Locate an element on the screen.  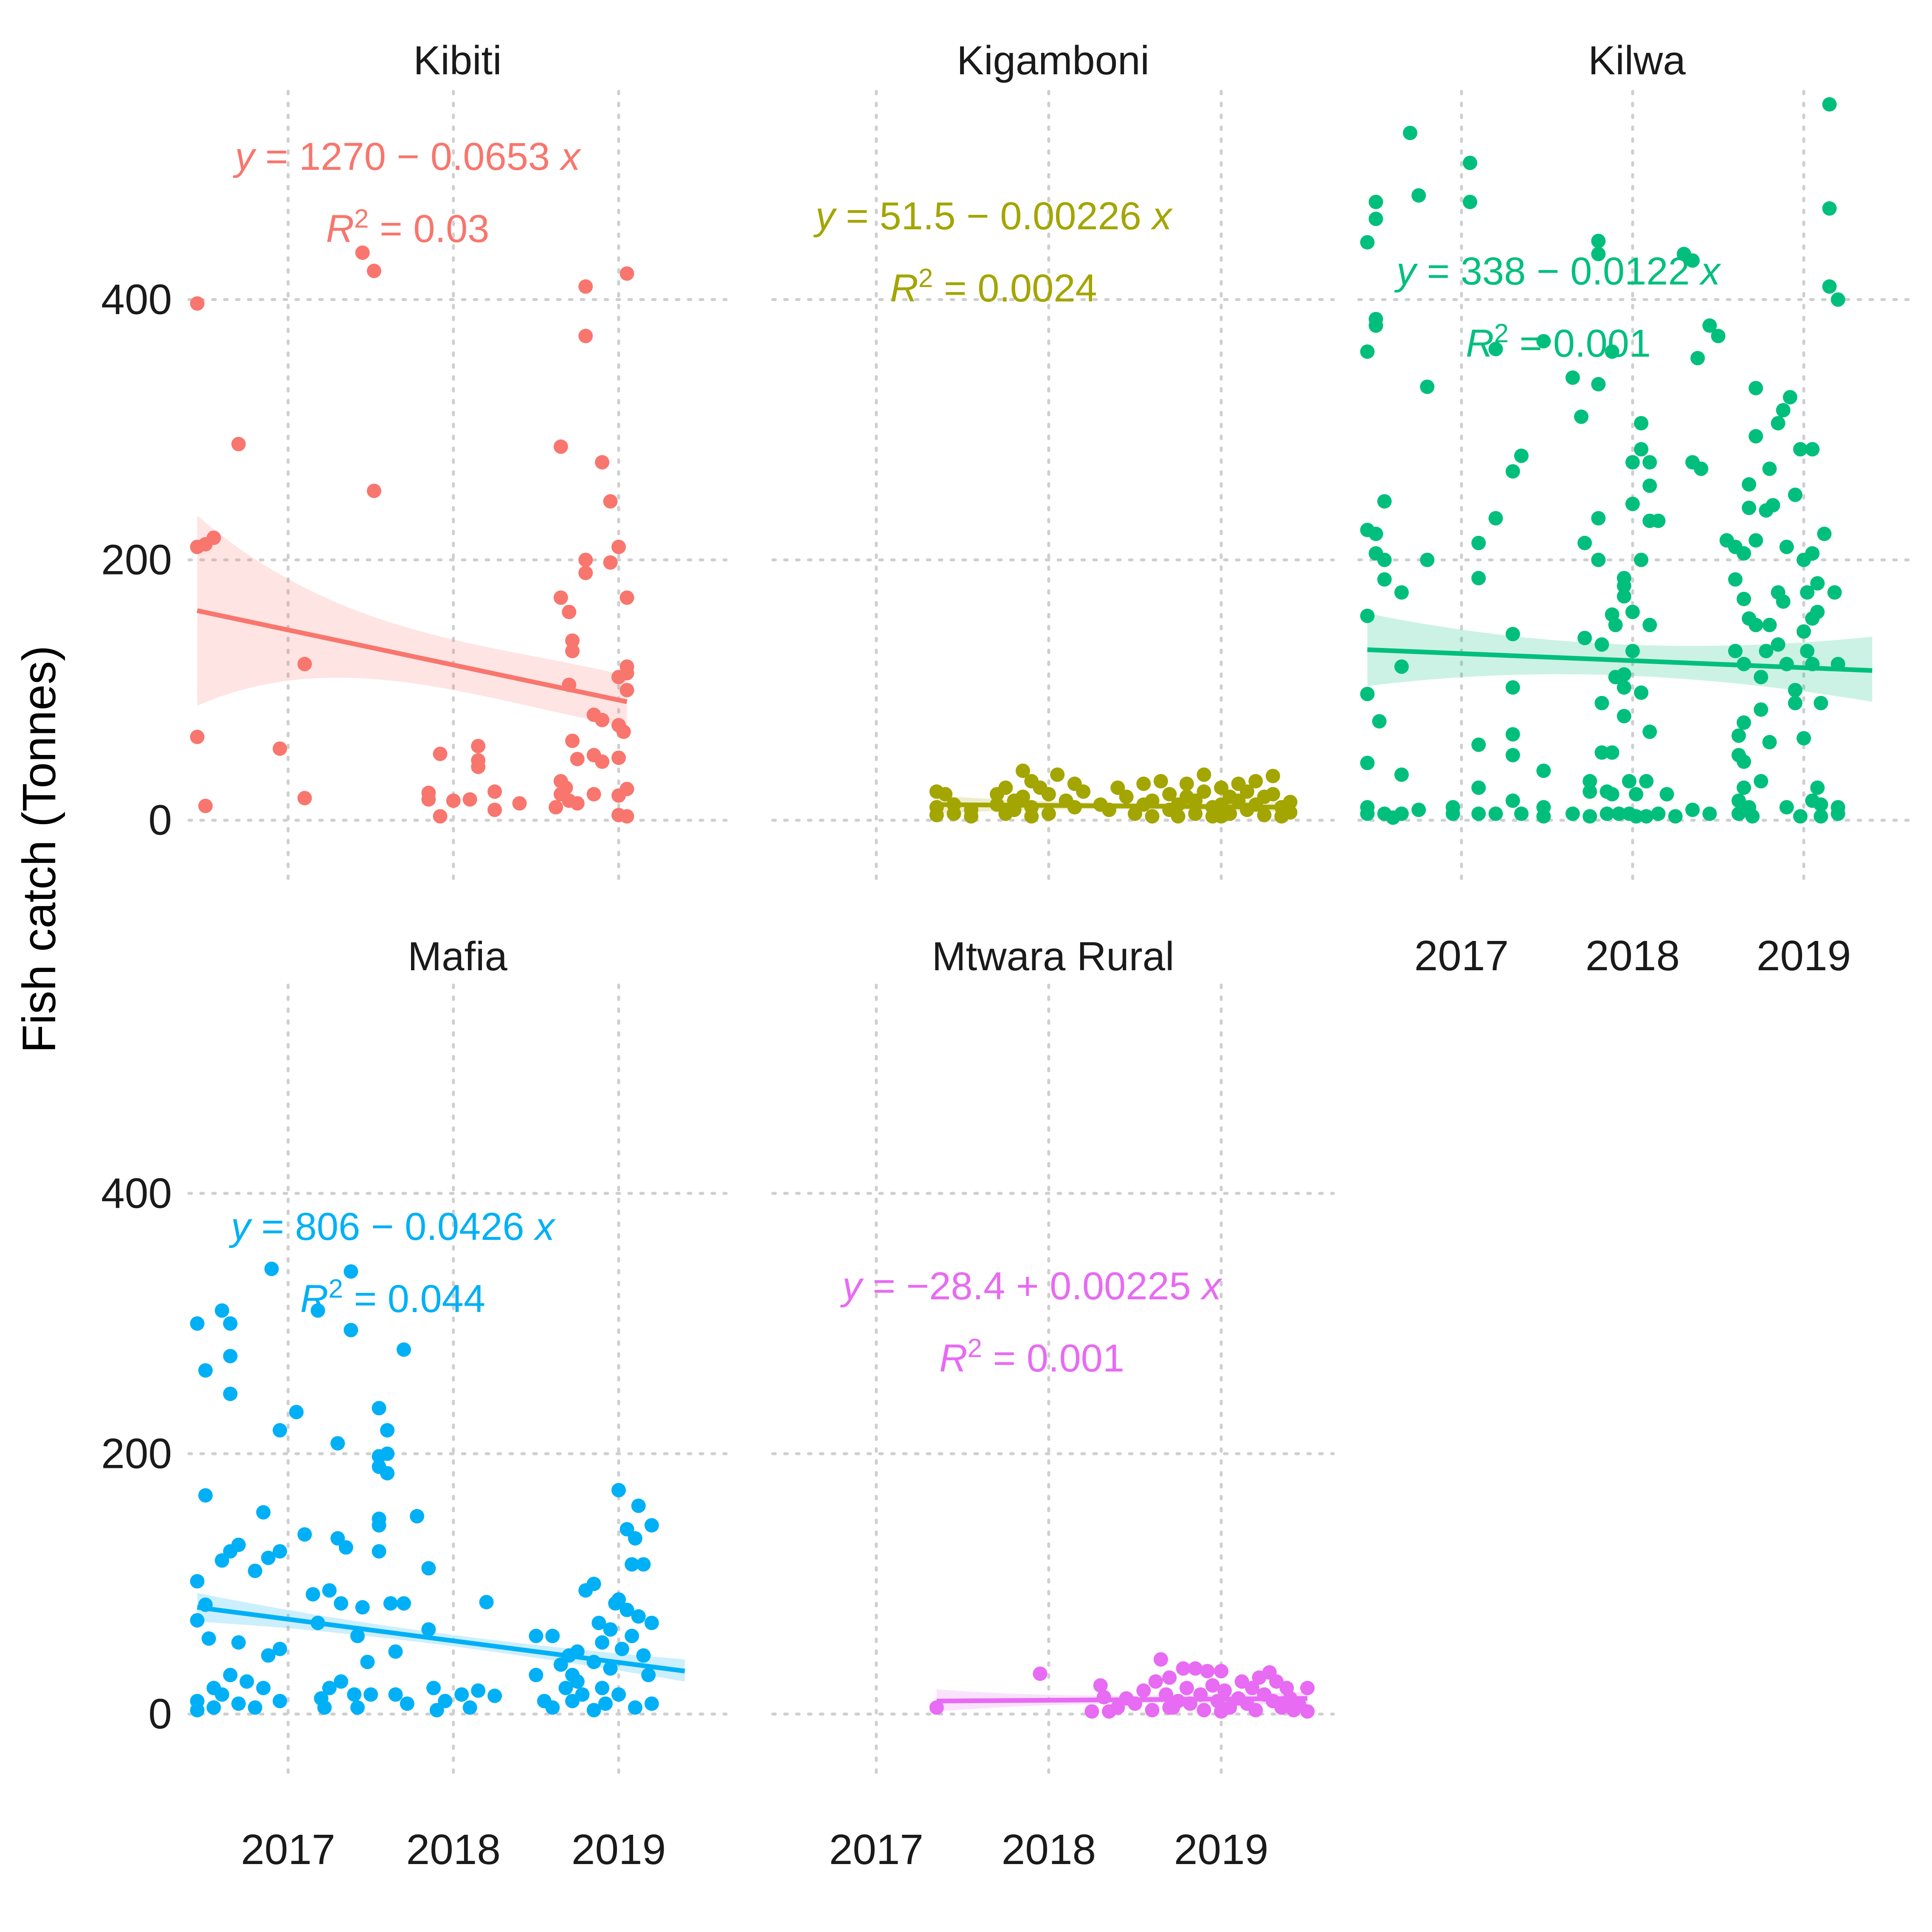
regression-equation: y = 806 − 0.0426 x is located at coordinates (392, 1226).